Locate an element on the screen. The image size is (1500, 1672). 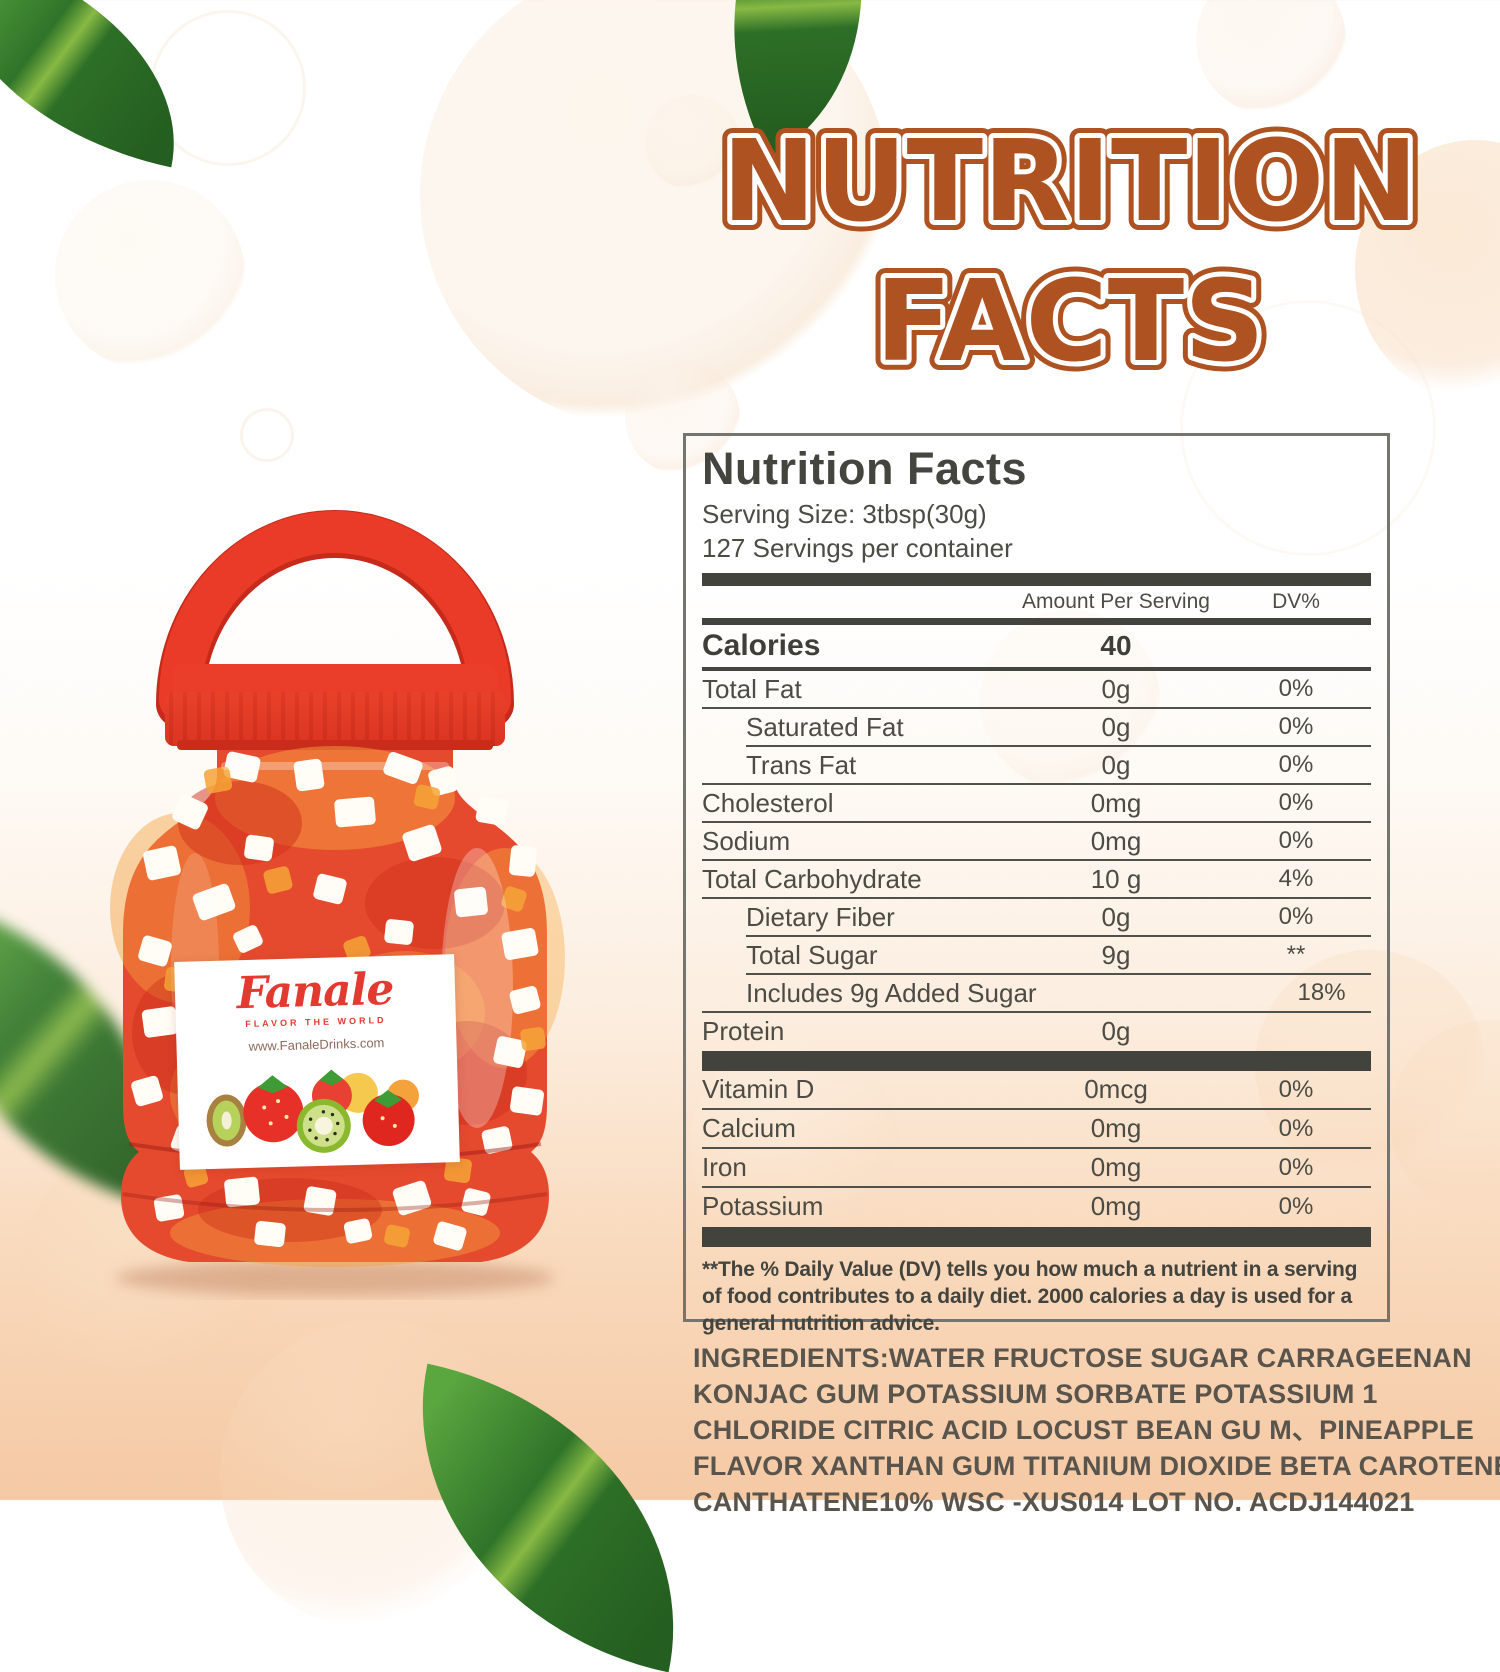
product-jar is located at coordinates (337, 903).